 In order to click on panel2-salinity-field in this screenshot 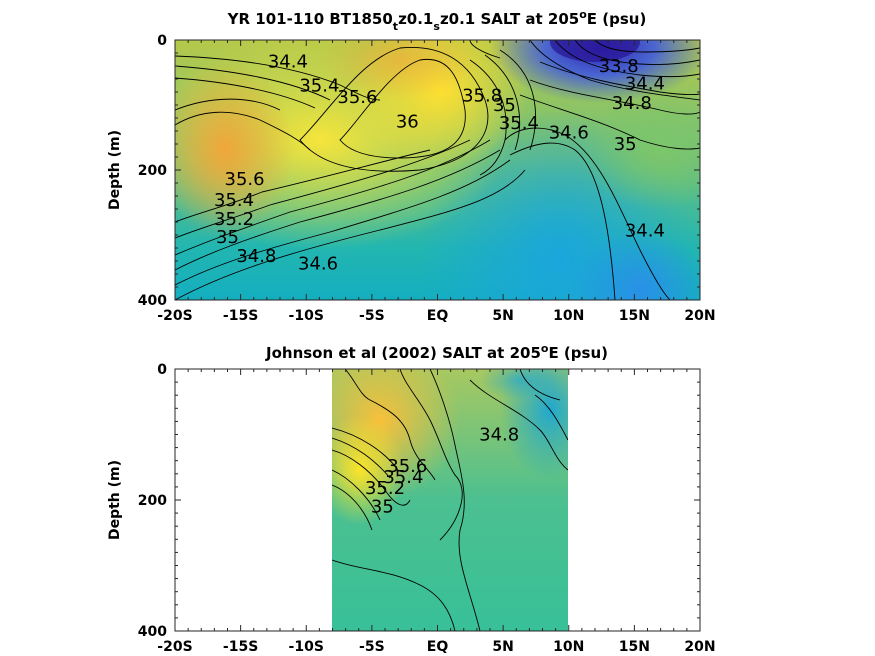, I will do `click(450, 500)`.